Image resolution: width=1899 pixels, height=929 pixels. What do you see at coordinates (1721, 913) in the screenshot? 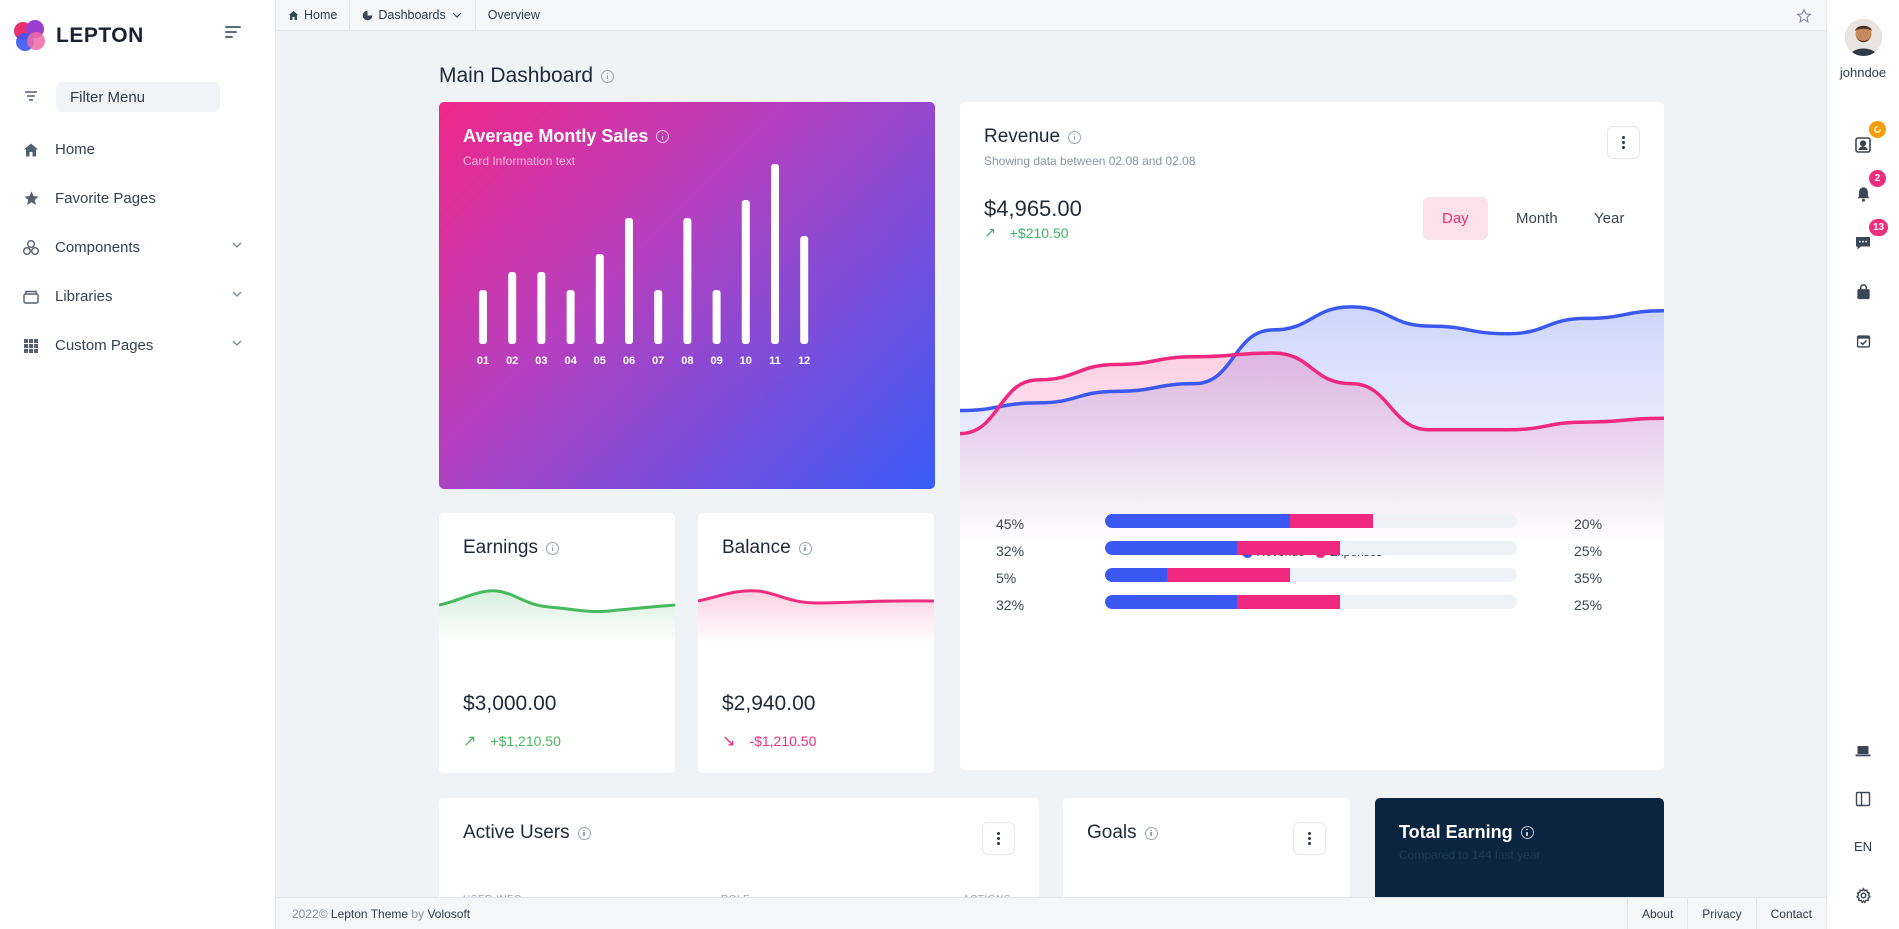
I see `footer-privacy-link: Privacy` at bounding box center [1721, 913].